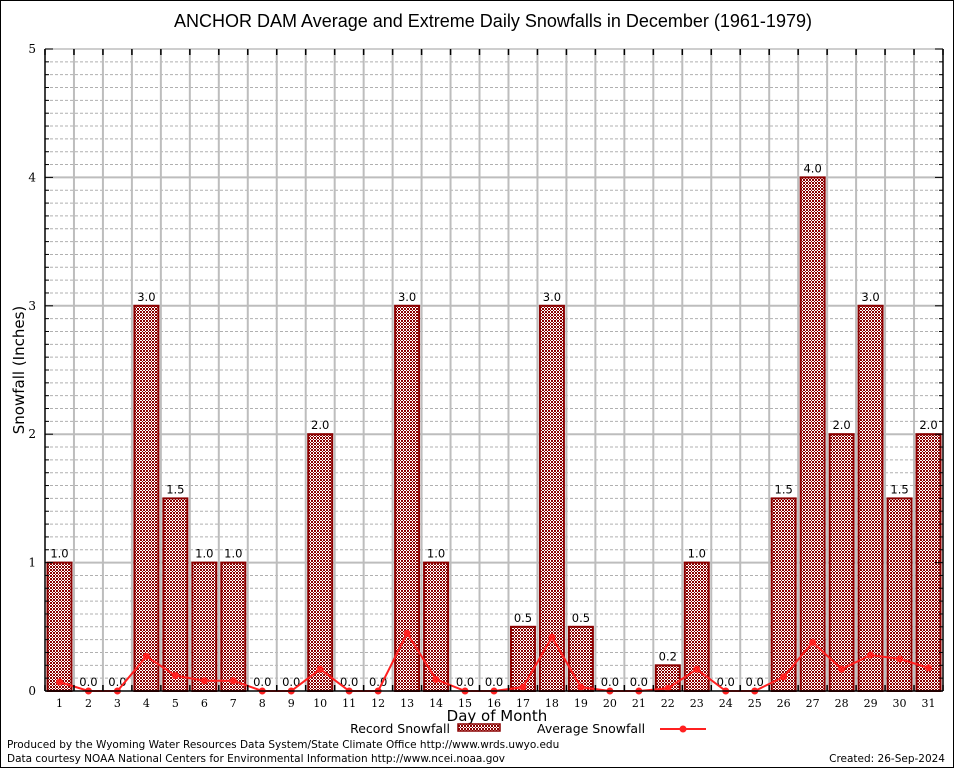  What do you see at coordinates (841, 425) in the screenshot?
I see `bar-label-day-28: 2.0` at bounding box center [841, 425].